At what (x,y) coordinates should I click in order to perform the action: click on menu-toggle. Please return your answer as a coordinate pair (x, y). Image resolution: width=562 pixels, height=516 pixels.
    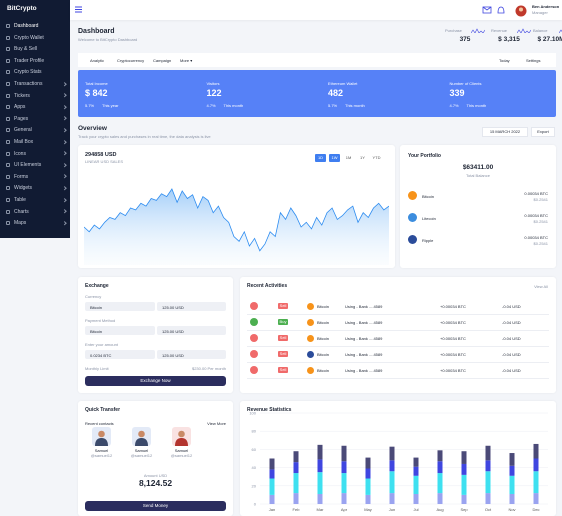
    Looking at the image, I should click on (79, 9).